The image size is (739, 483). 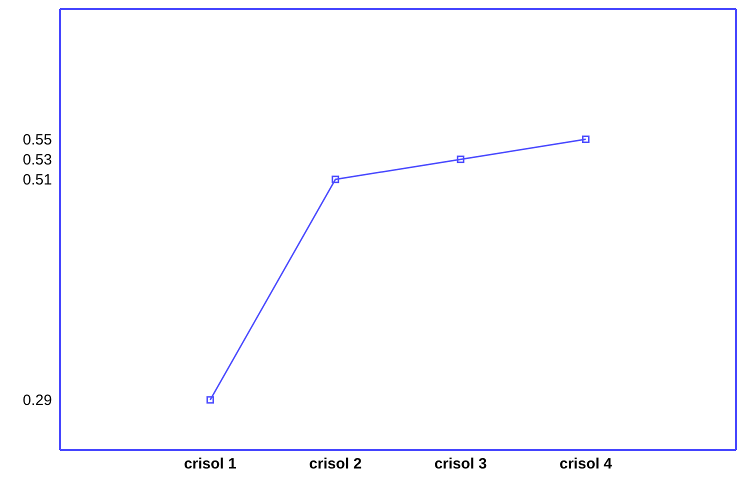 What do you see at coordinates (335, 464) in the screenshot?
I see `x-tick-label: crisol 2` at bounding box center [335, 464].